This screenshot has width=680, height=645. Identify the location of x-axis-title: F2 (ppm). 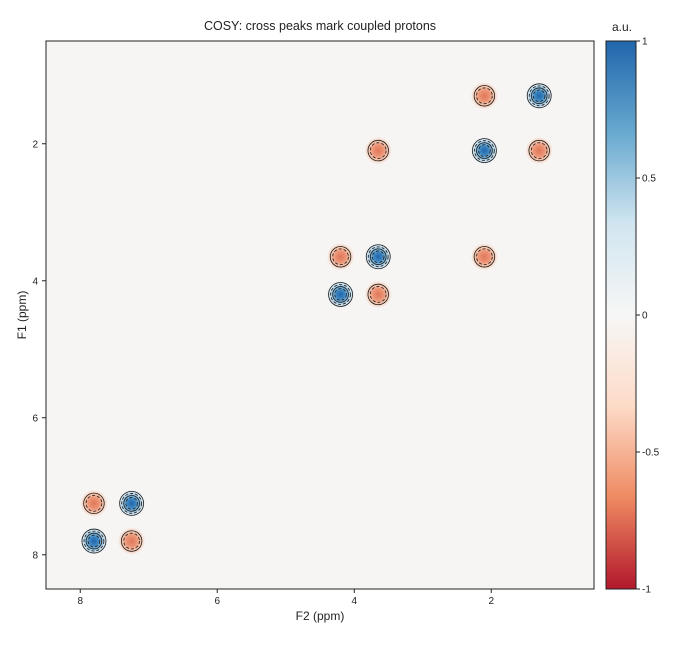
(320, 616).